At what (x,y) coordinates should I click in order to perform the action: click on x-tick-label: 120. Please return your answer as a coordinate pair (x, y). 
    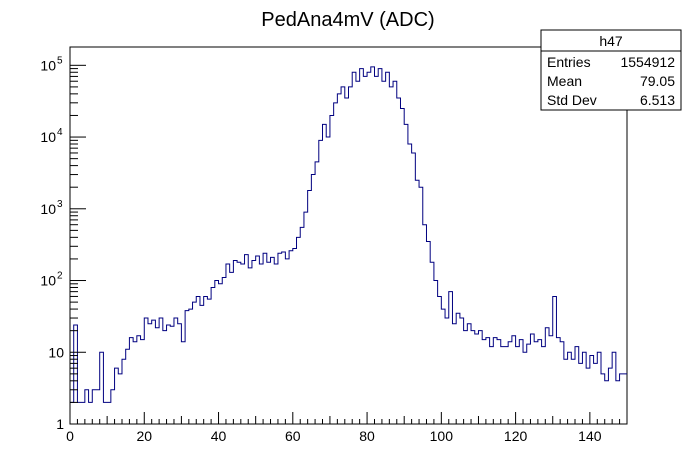
    Looking at the image, I should click on (516, 436).